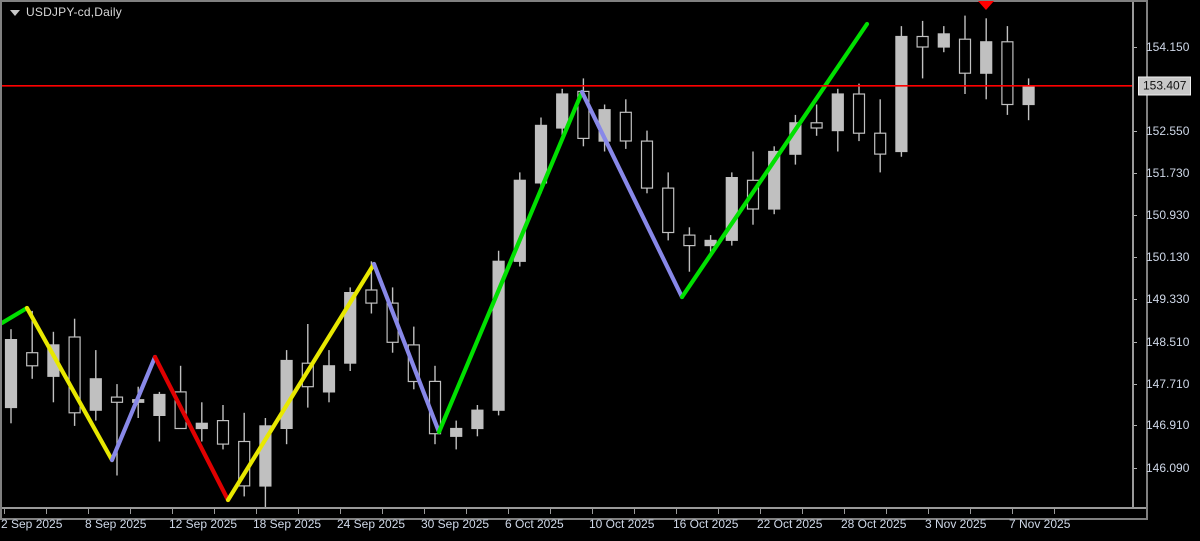  I want to click on price-tick-label: 146.910, so click(1168, 425).